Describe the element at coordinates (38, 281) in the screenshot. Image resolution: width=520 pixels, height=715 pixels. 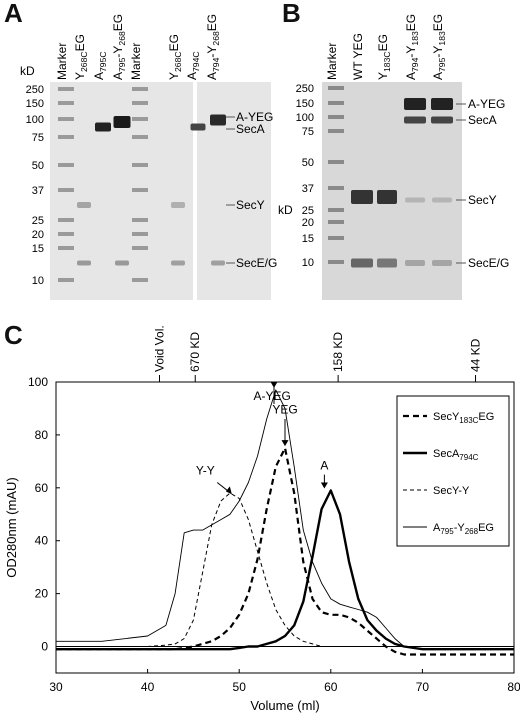
I see `marker-label: 10` at that location.